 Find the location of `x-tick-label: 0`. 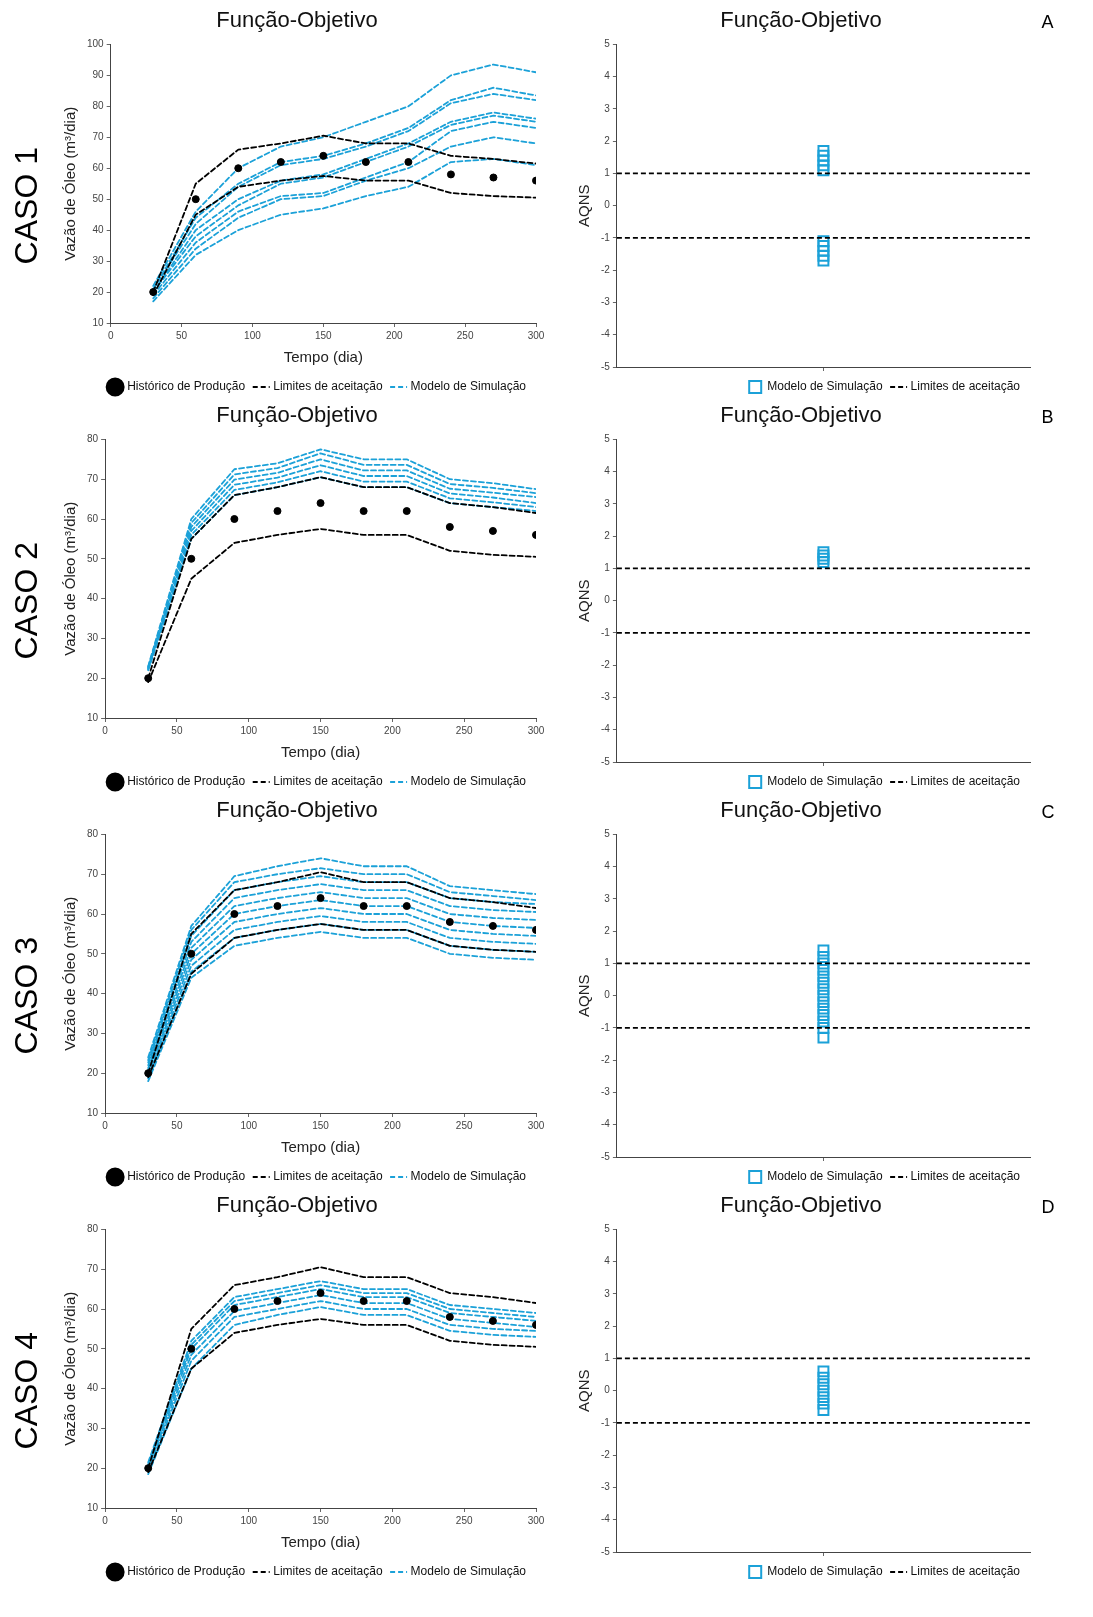

x-tick-label: 0 is located at coordinates (110, 335).